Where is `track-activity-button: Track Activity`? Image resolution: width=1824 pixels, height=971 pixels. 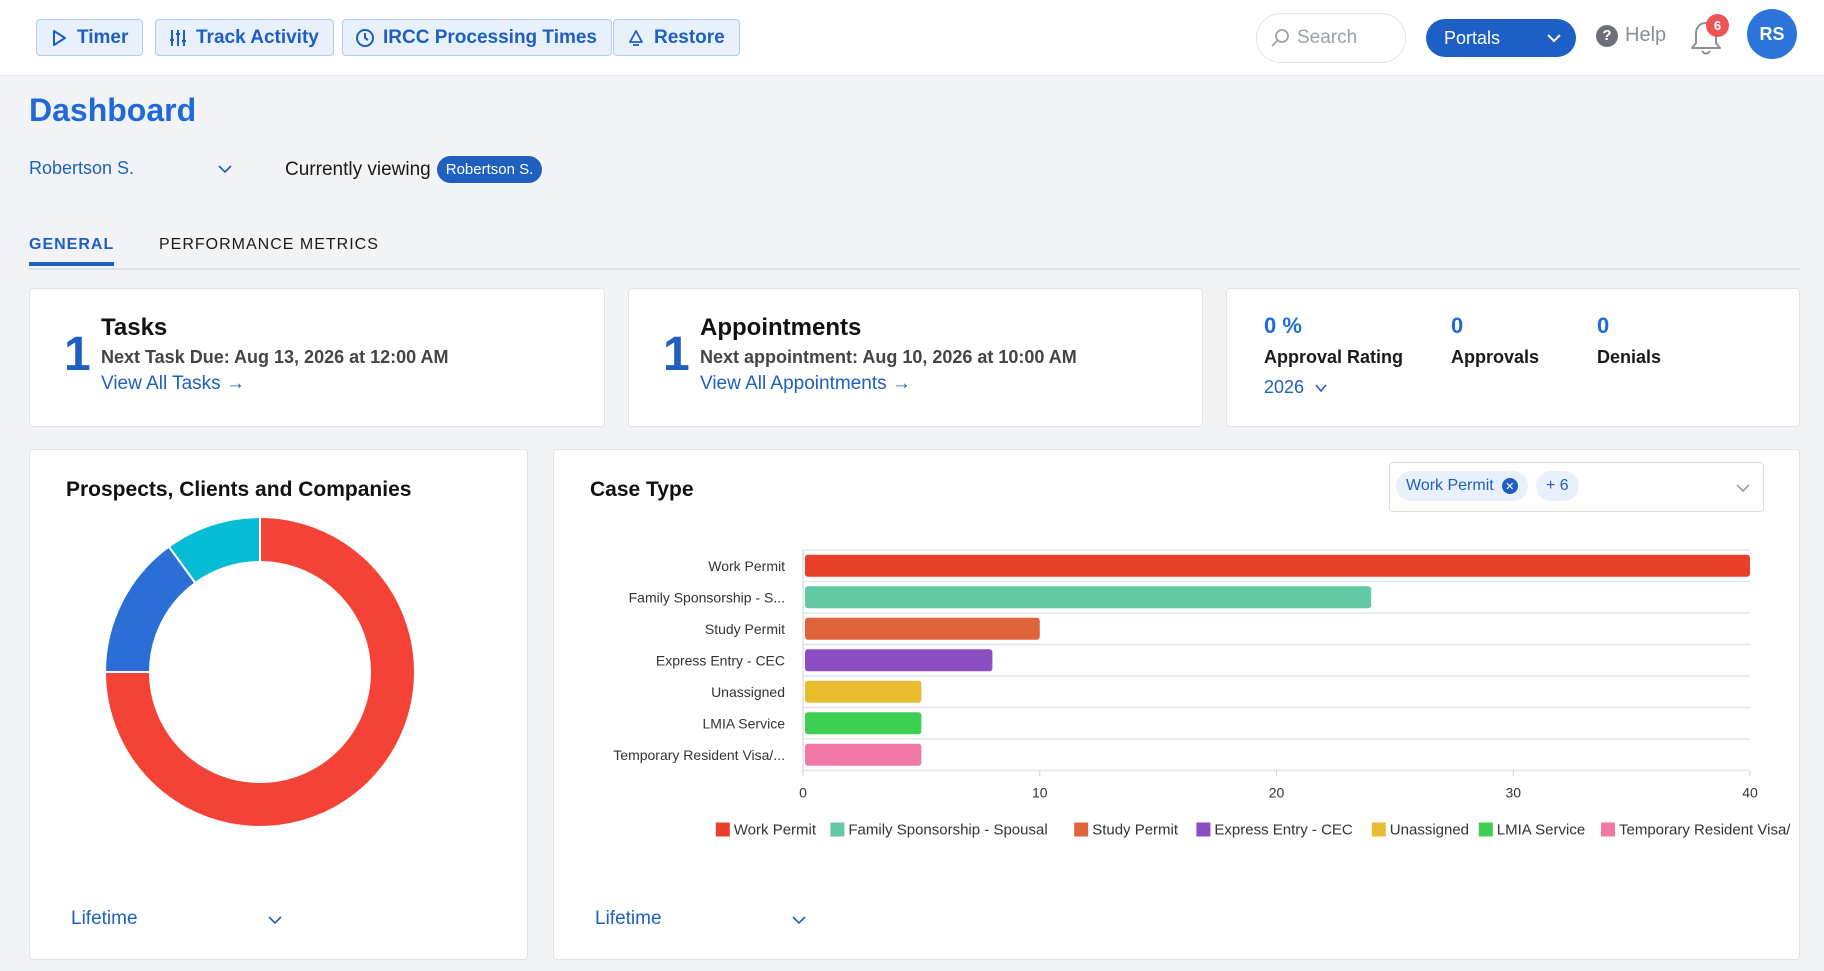 track-activity-button: Track Activity is located at coordinates (244, 37).